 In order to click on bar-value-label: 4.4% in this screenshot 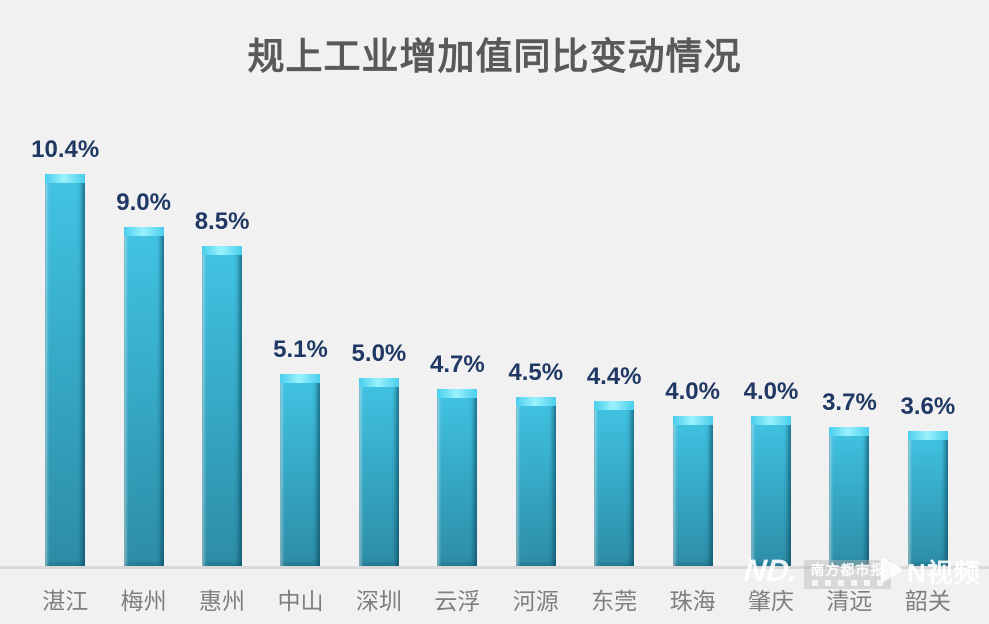, I will do `click(614, 376)`.